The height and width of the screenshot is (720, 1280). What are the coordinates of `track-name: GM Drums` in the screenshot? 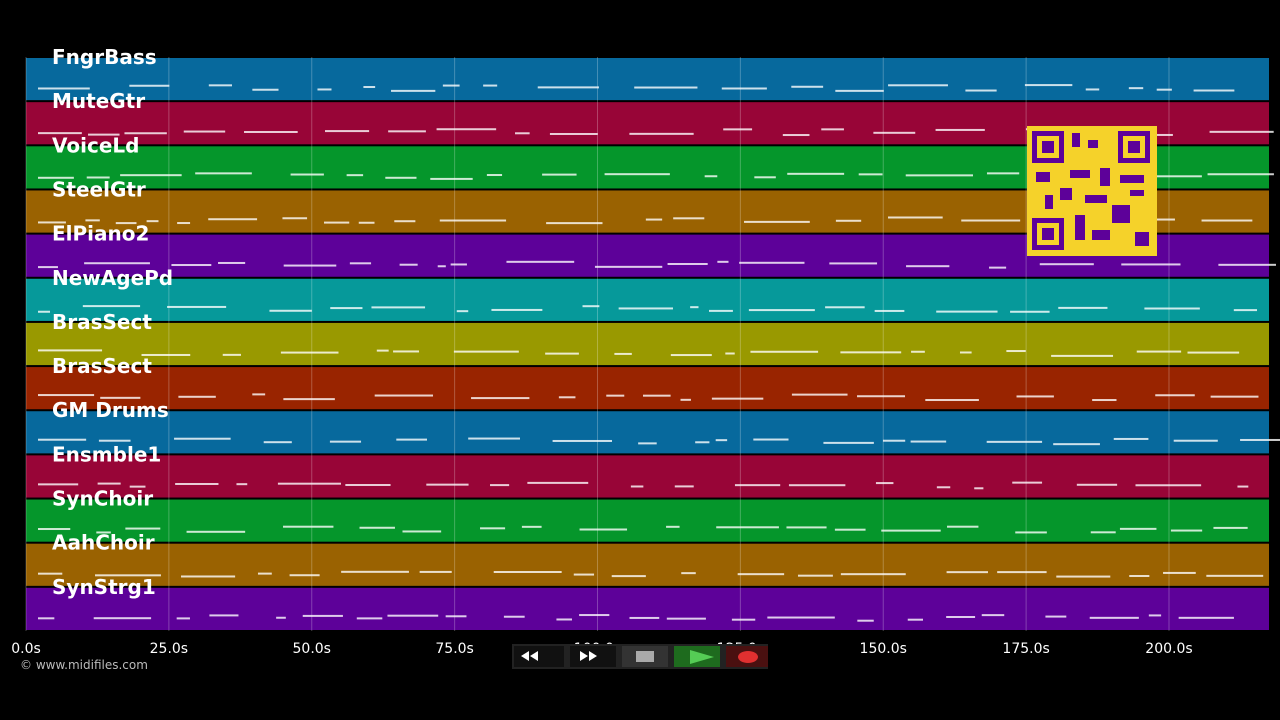 It's located at (110, 410).